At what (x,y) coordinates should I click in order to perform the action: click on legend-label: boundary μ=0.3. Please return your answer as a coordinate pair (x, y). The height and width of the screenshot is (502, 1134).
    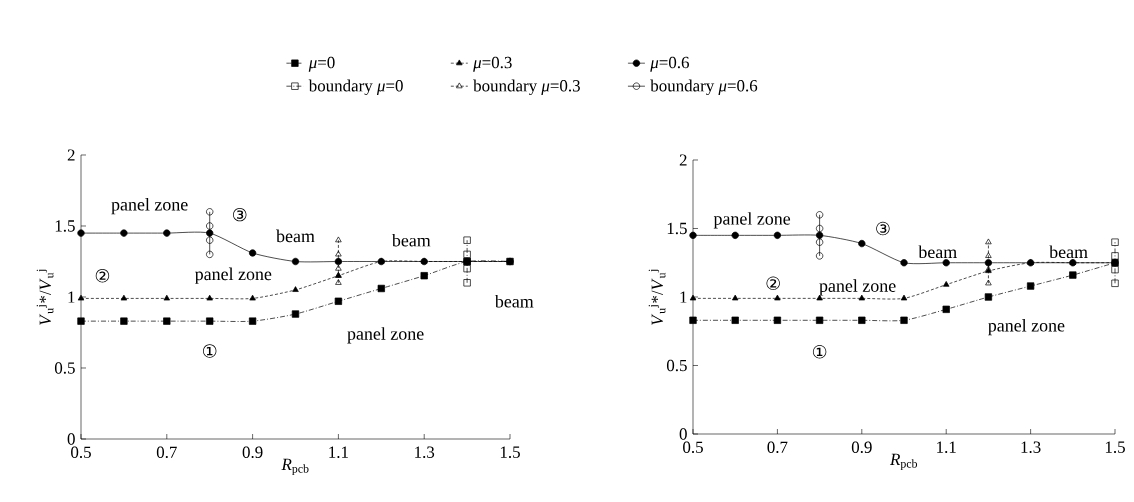
    Looking at the image, I should click on (526, 87).